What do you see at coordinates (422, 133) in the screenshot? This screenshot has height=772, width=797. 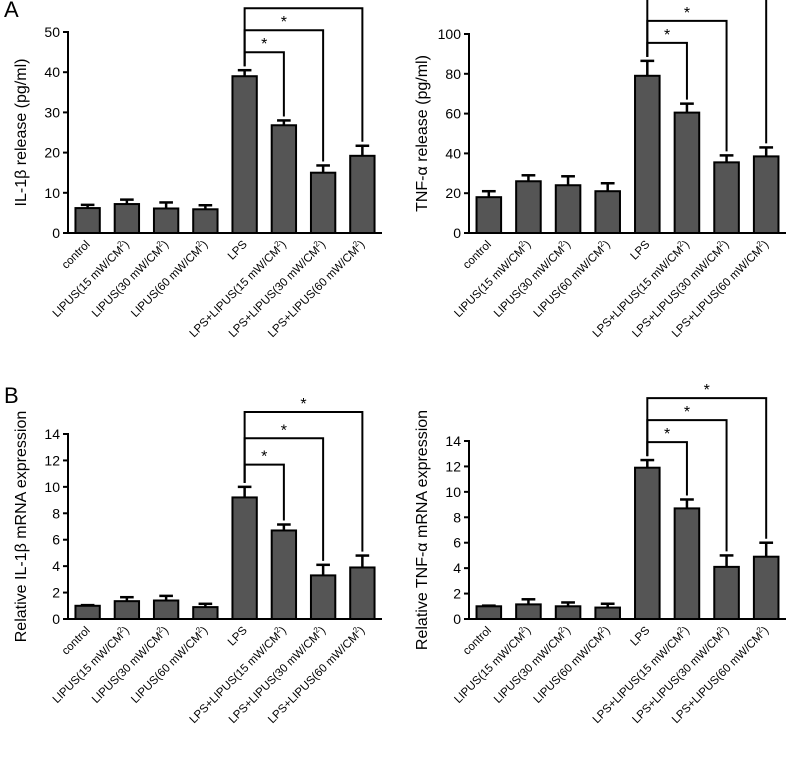 I see `y-axis-label: TNF-α release (pg/ml)` at bounding box center [422, 133].